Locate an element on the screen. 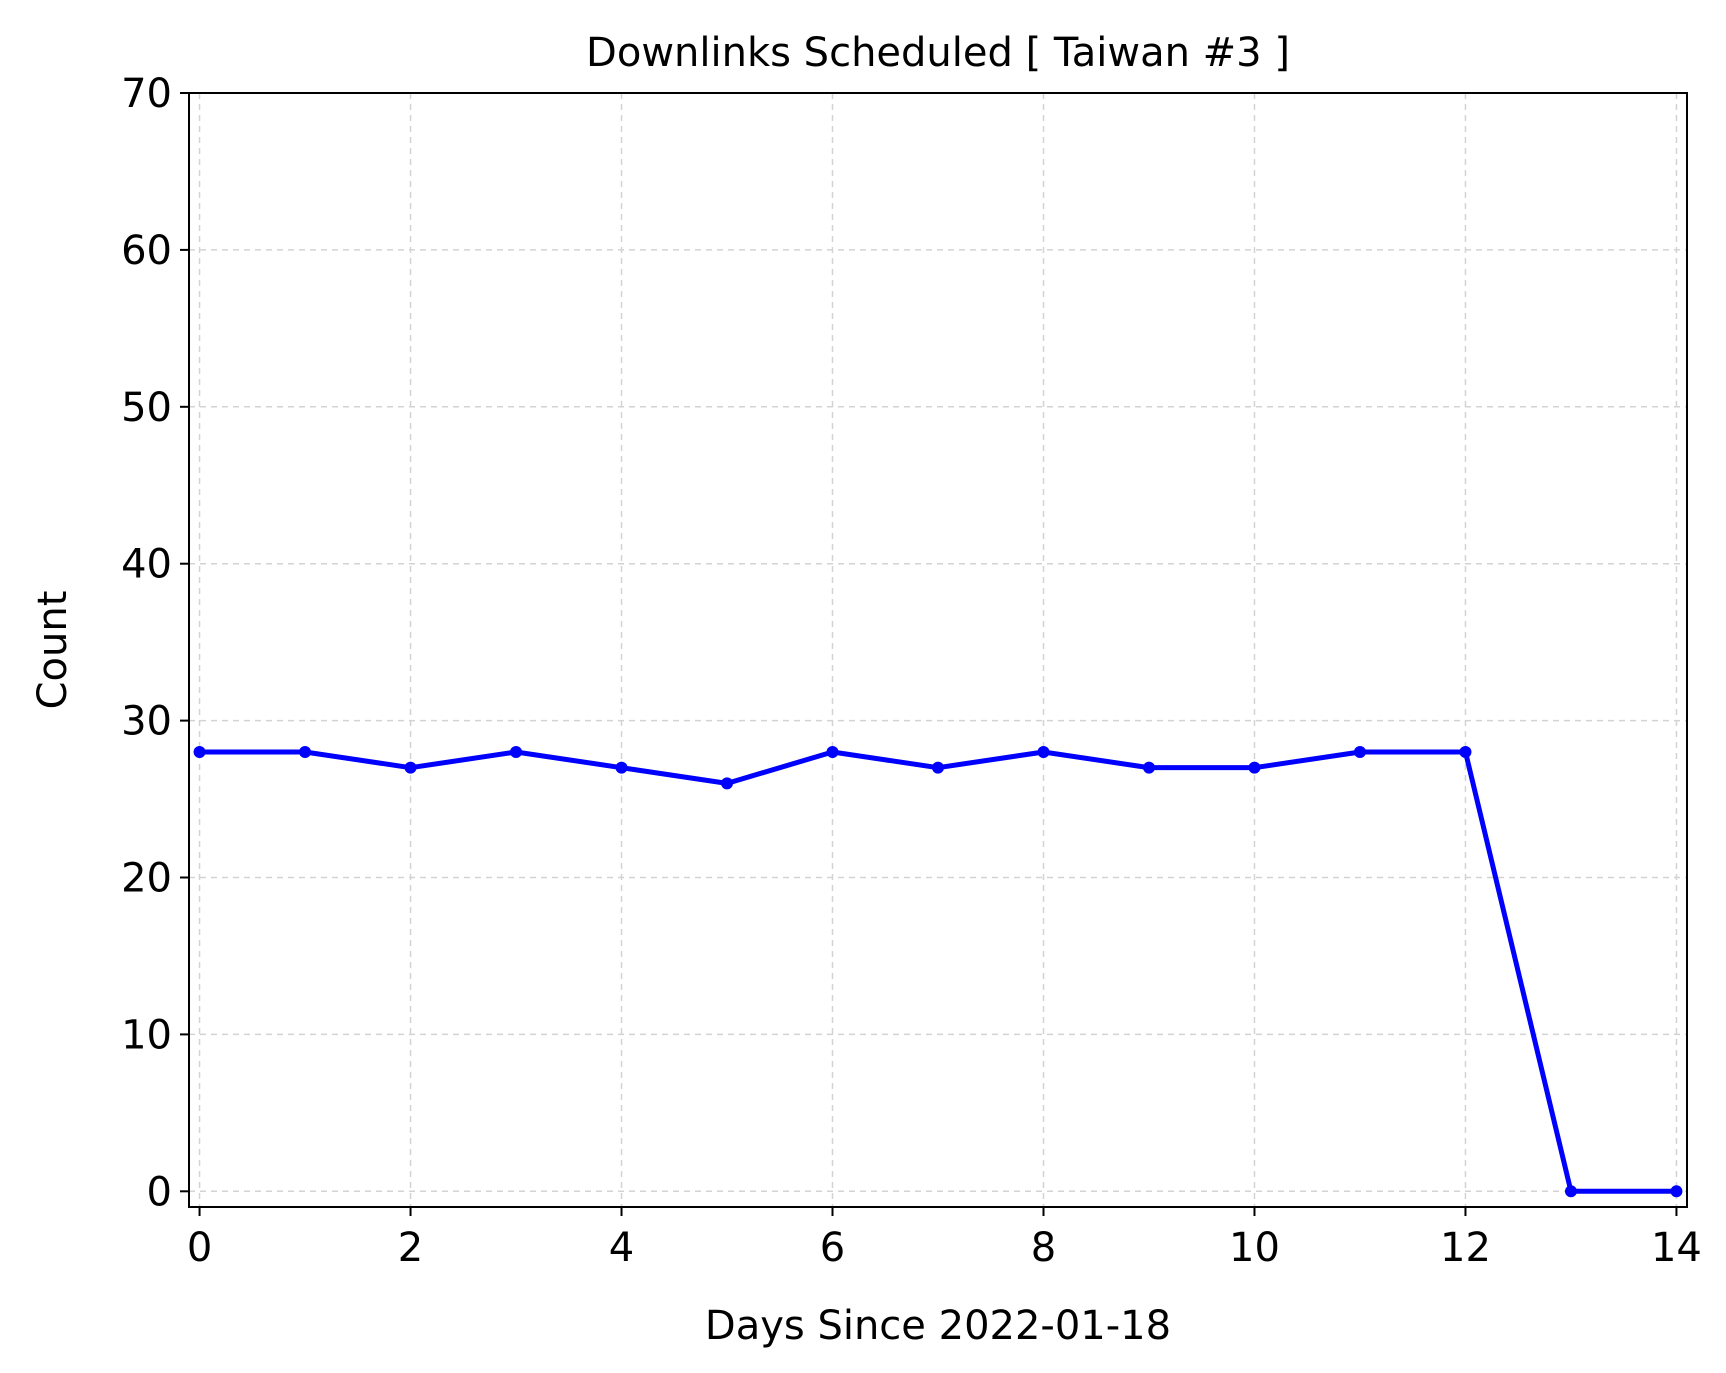 The height and width of the screenshot is (1373, 1726). y-tick-label: 50 is located at coordinates (146, 408).